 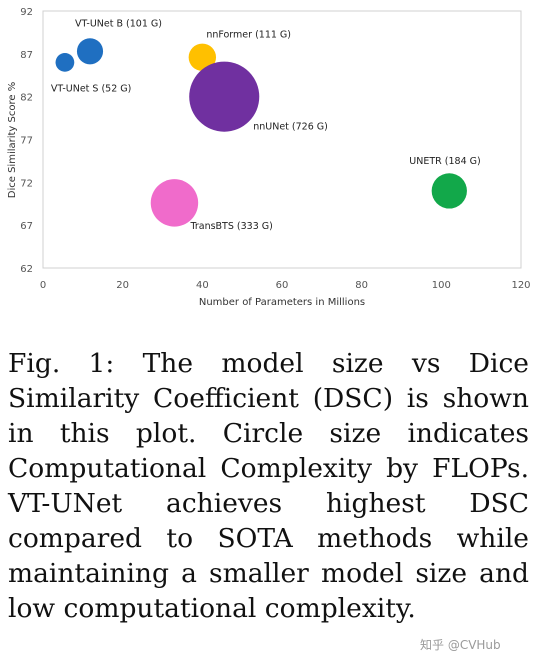 What do you see at coordinates (248, 34) in the screenshot?
I see `bubble-label: nnFormer (111 G)` at bounding box center [248, 34].